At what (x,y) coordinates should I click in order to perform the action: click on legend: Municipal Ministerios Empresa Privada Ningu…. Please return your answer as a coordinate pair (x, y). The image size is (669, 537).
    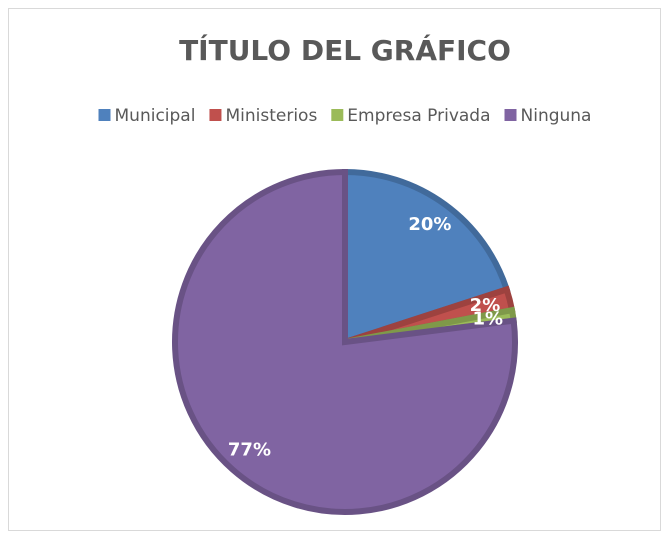
    Looking at the image, I should click on (345, 116).